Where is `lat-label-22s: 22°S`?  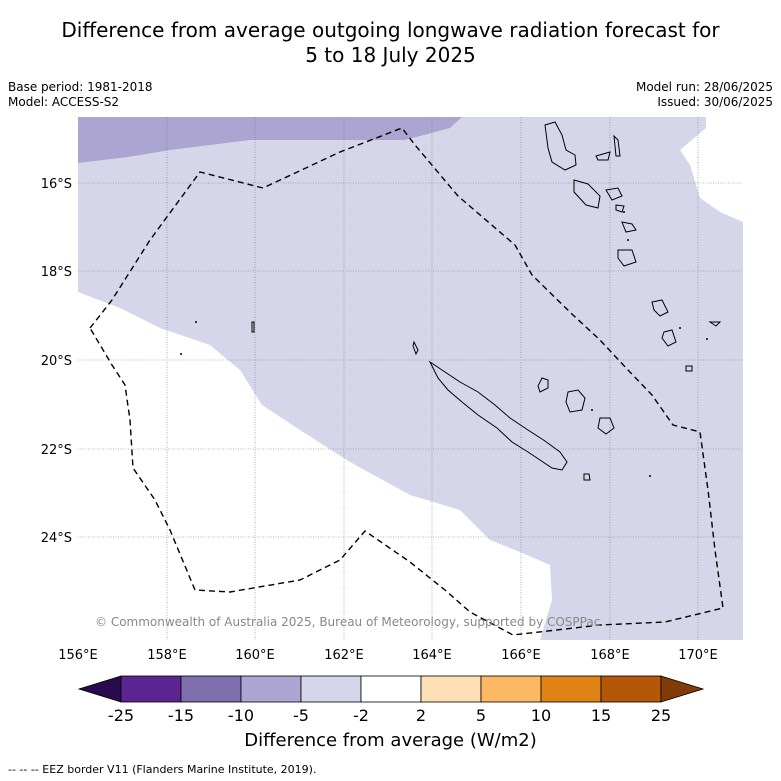
lat-label-22s: 22°S is located at coordinates (56, 450).